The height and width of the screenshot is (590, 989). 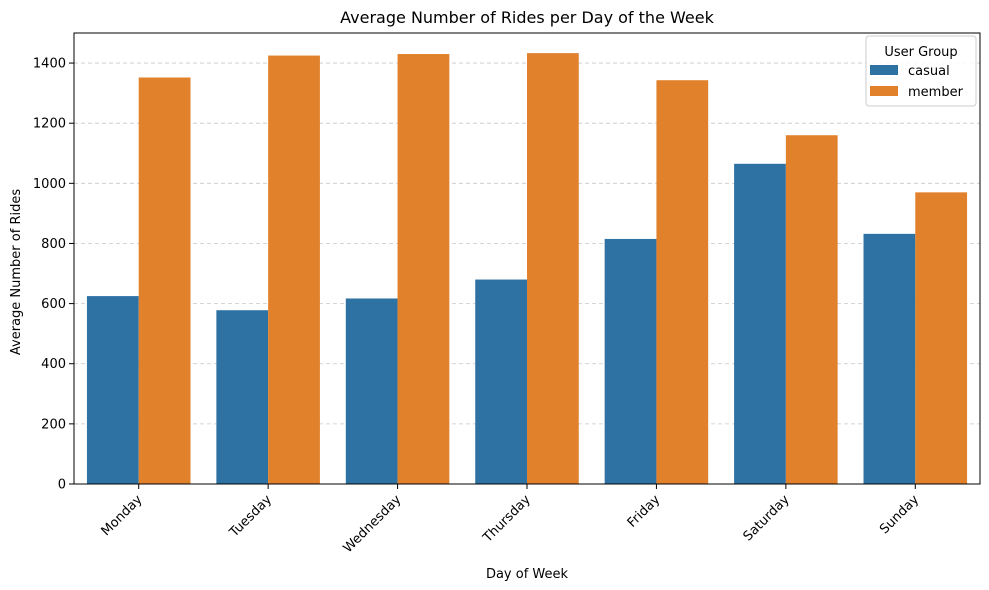 I want to click on y-tick-label: 1000, so click(x=49, y=184).